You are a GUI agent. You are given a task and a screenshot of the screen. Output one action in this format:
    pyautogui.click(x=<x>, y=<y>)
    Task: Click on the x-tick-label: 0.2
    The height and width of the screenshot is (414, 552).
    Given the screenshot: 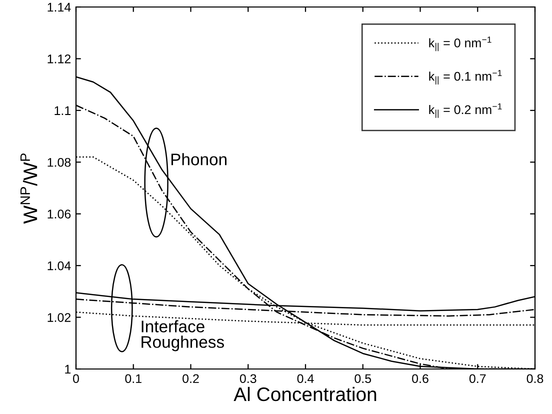 What is the action you would take?
    pyautogui.click(x=190, y=379)
    